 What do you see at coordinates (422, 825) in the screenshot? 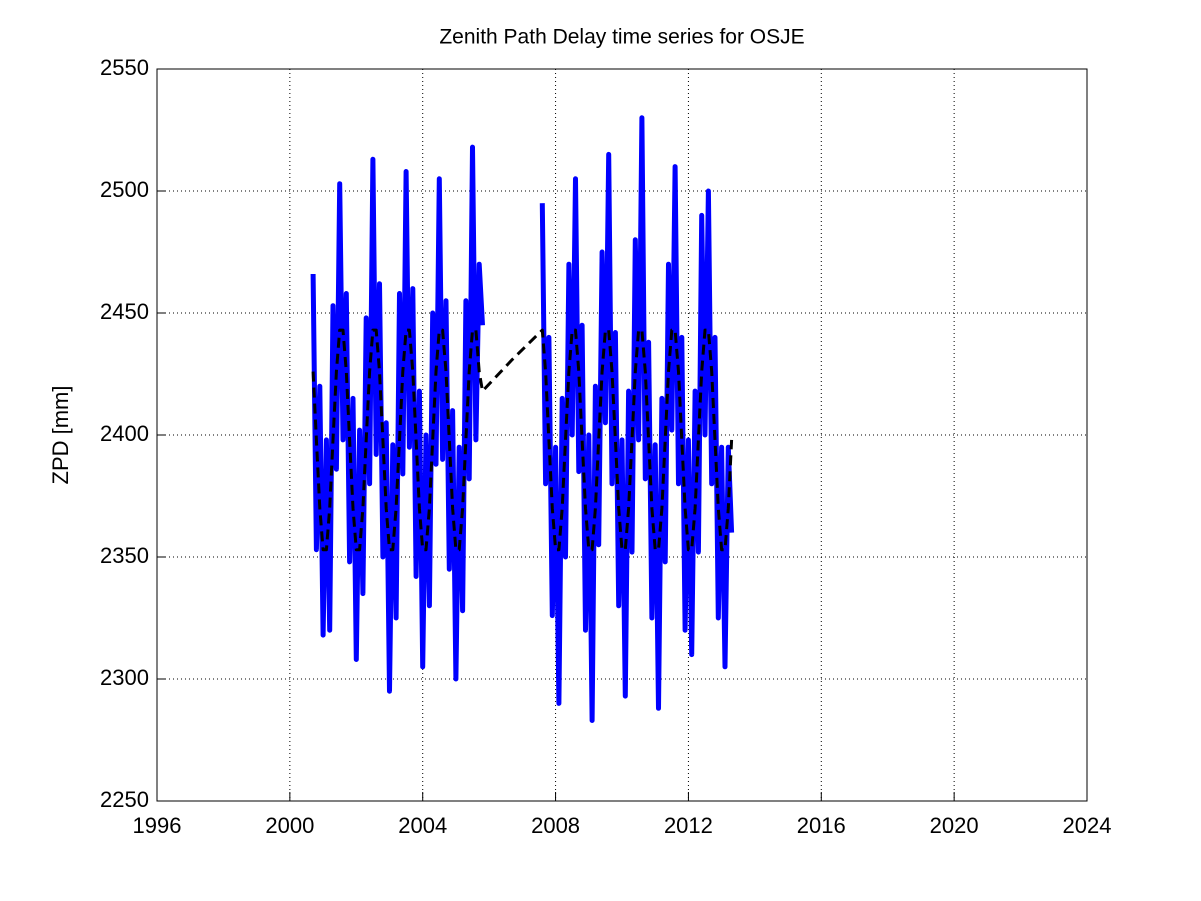
I see `x-tick-label: 2004` at bounding box center [422, 825].